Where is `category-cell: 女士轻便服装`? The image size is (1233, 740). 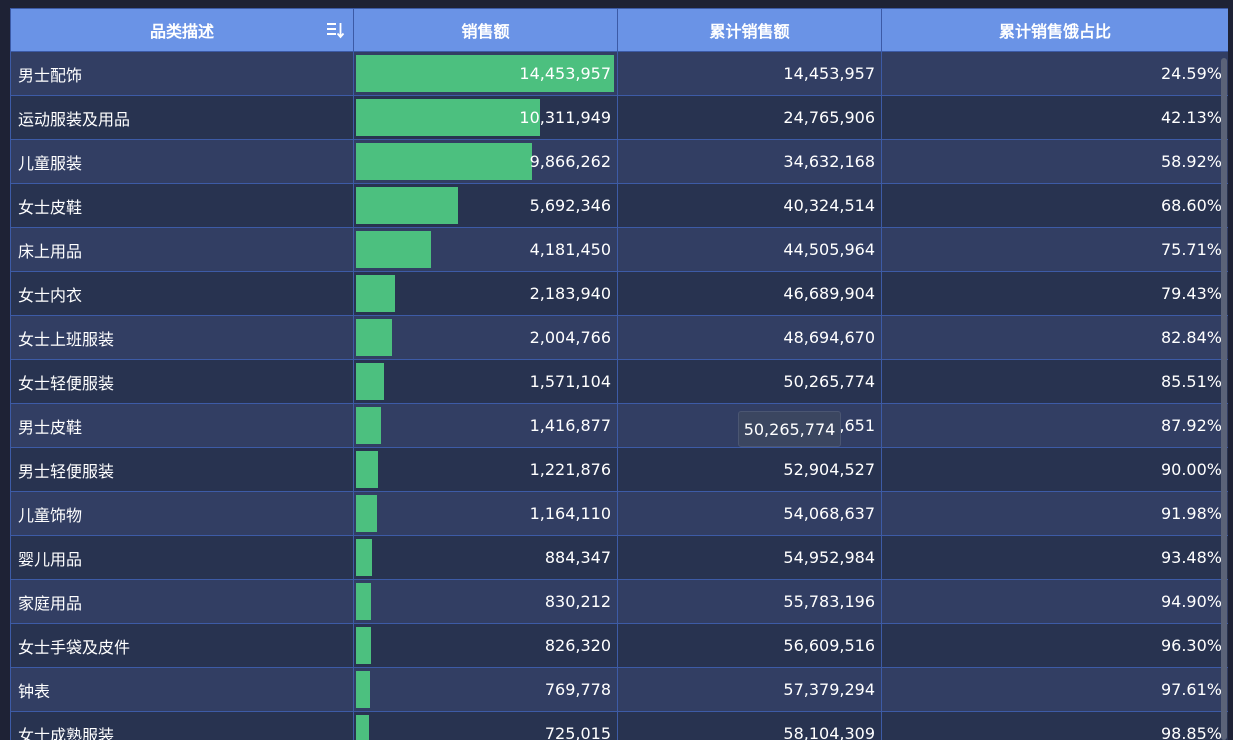
category-cell: 女士轻便服装 is located at coordinates (182, 381).